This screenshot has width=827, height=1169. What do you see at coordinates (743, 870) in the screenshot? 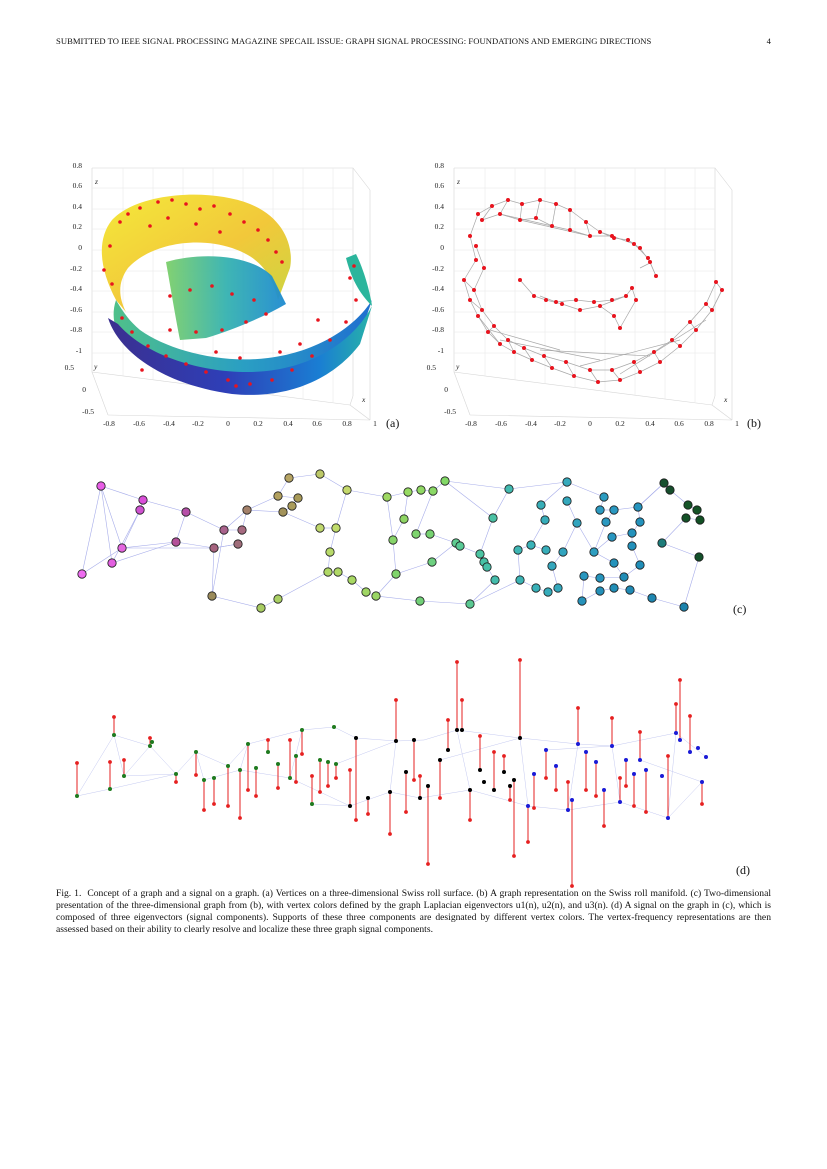
I see `panel-d-label: (d)` at bounding box center [743, 870].